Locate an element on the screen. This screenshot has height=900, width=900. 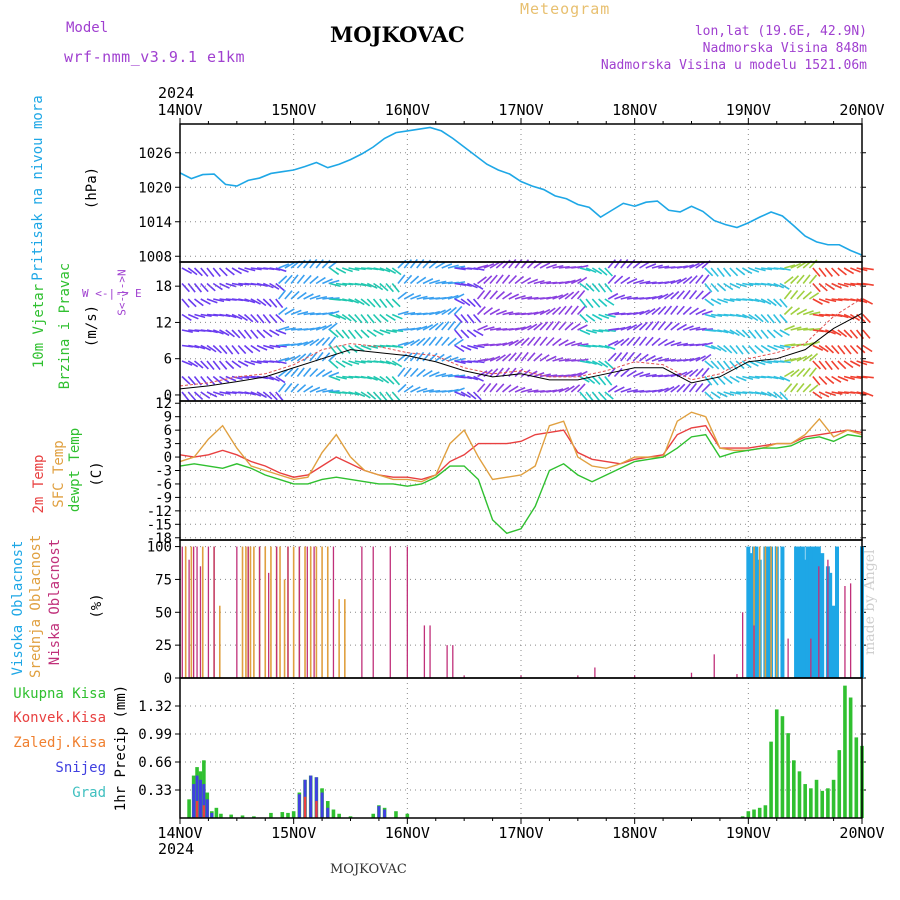
xtick-label-bottom: 17NOV is located at coordinates (520, 833).